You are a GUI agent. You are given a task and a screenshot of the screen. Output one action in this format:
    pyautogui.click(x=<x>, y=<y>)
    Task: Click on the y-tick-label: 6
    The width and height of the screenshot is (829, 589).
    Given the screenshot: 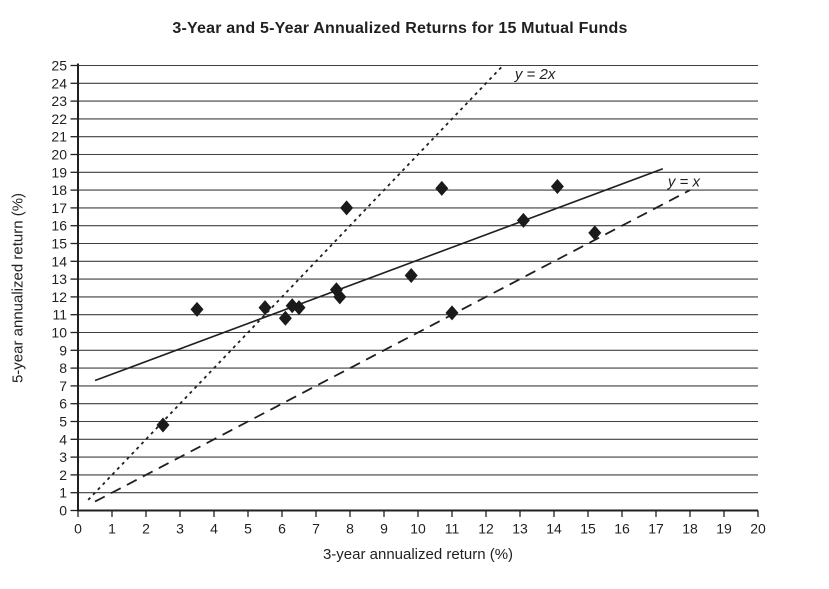 What is the action you would take?
    pyautogui.click(x=63, y=404)
    